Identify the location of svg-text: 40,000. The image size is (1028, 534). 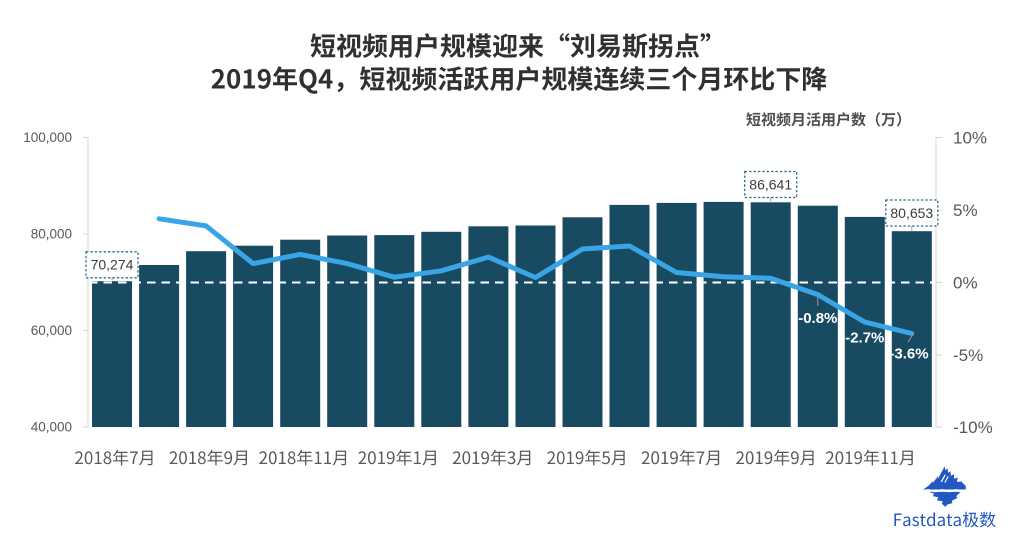
(51, 427).